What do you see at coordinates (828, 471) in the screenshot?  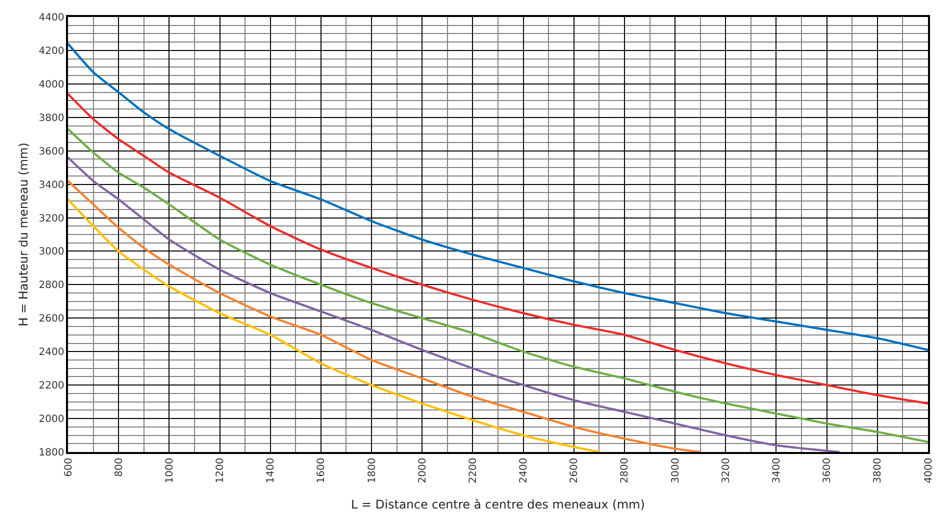 I see `x-tick-label: 3600` at bounding box center [828, 471].